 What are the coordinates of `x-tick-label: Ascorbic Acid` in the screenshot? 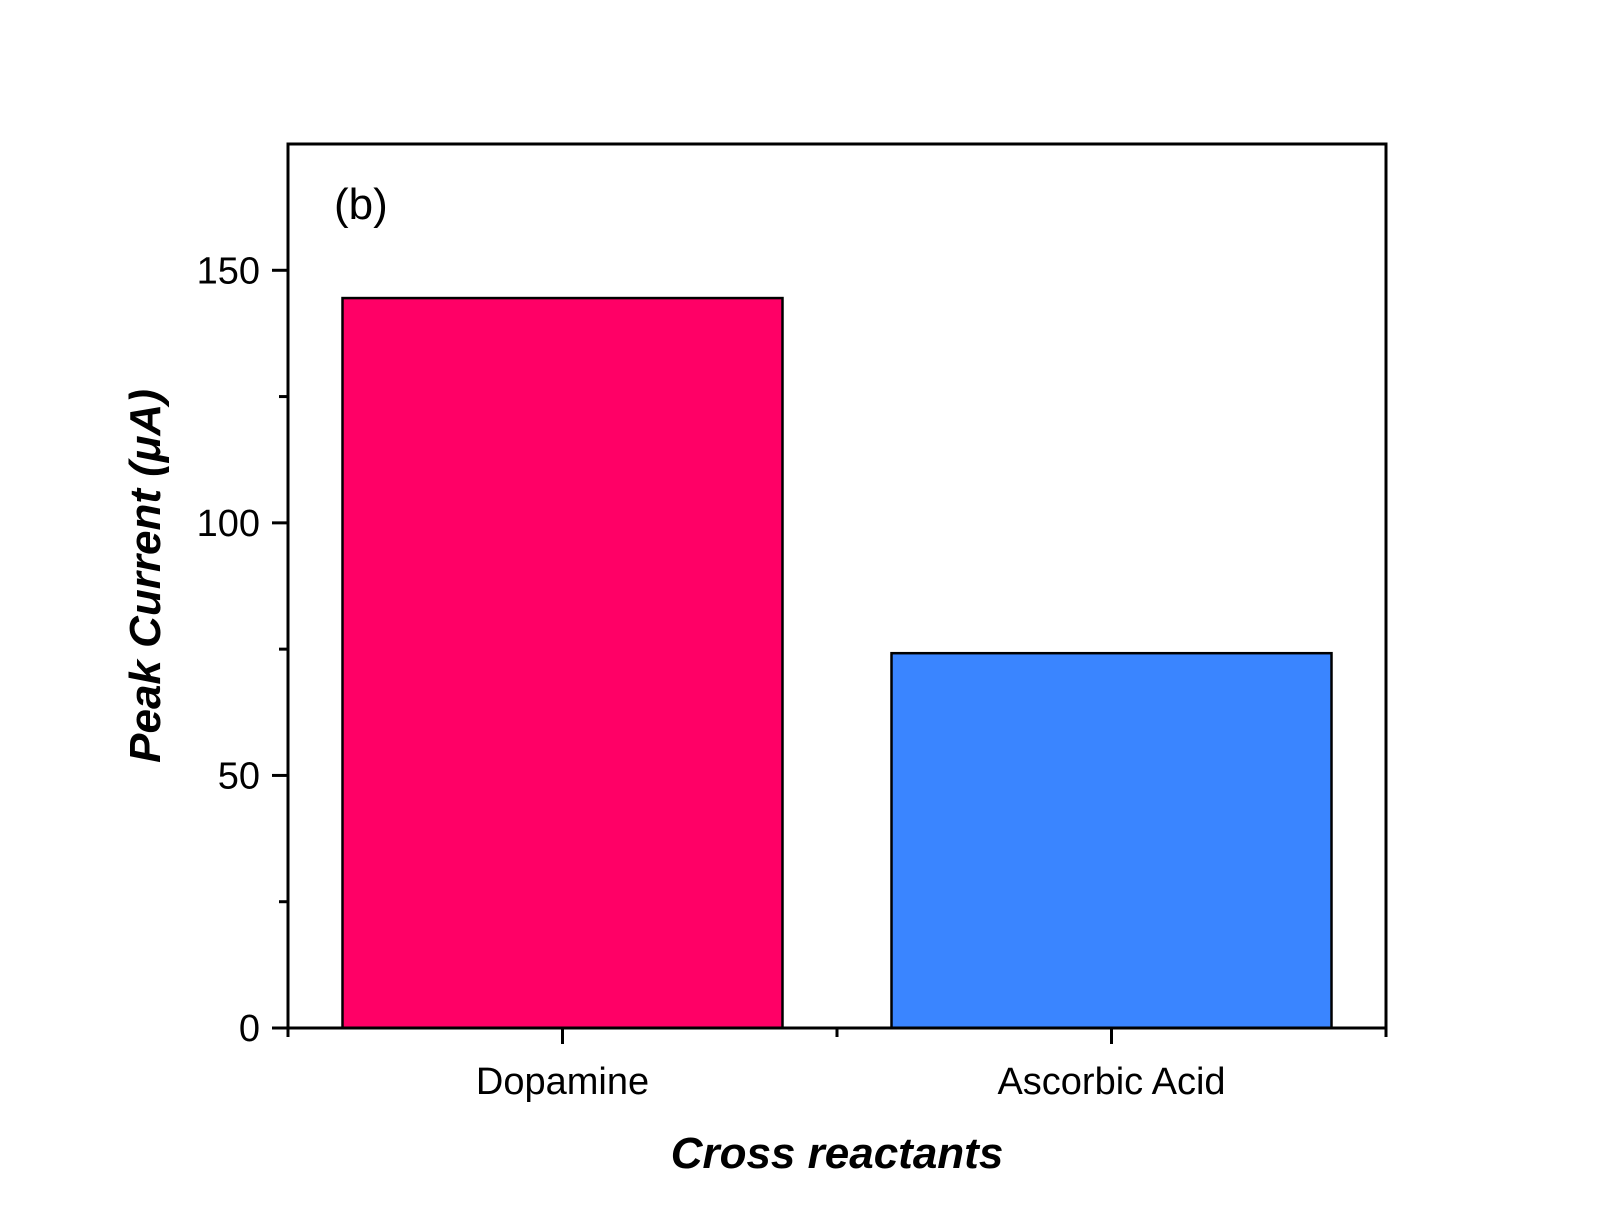 It's located at (1111, 1082).